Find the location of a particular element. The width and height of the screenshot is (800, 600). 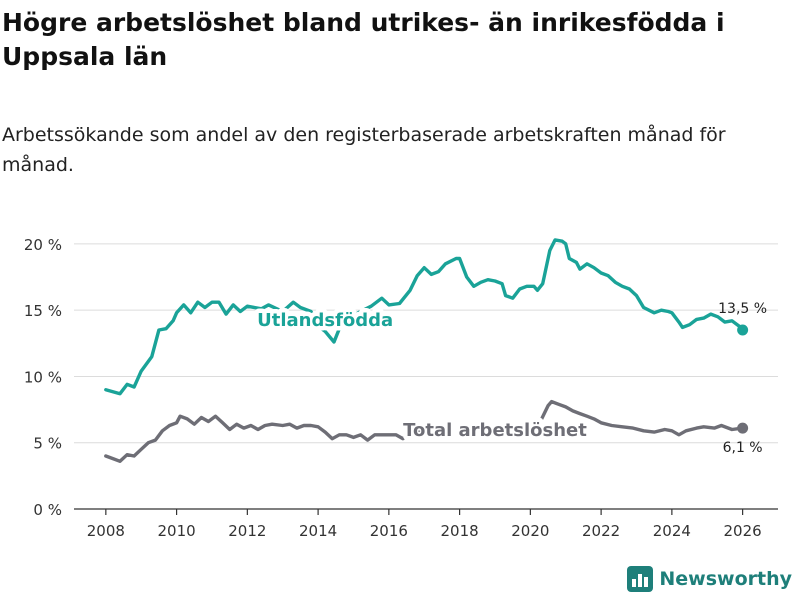

series-label-utlandsfodda: Utlandsfödda is located at coordinates (325, 320).